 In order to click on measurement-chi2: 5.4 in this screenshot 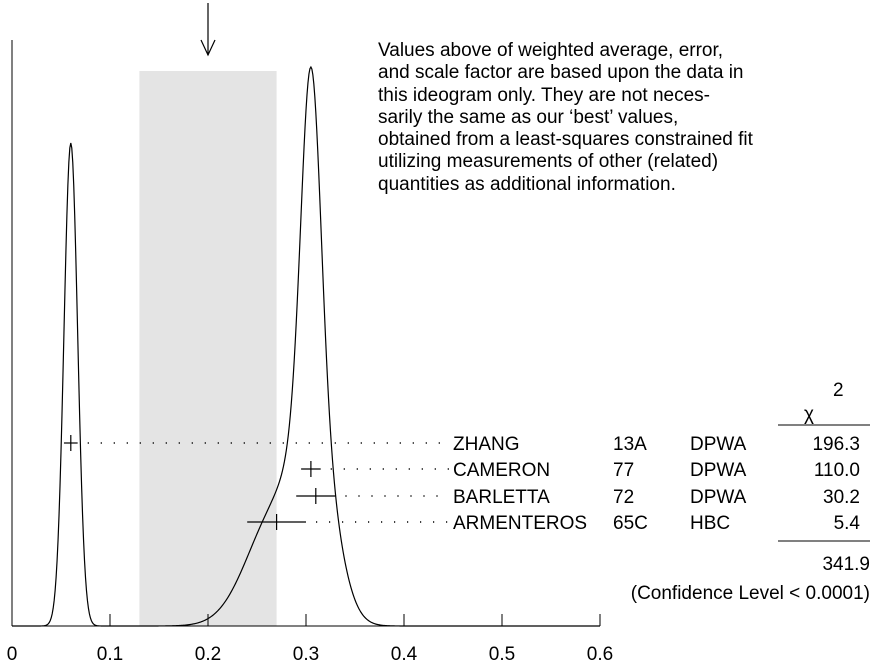, I will do `click(847, 523)`.